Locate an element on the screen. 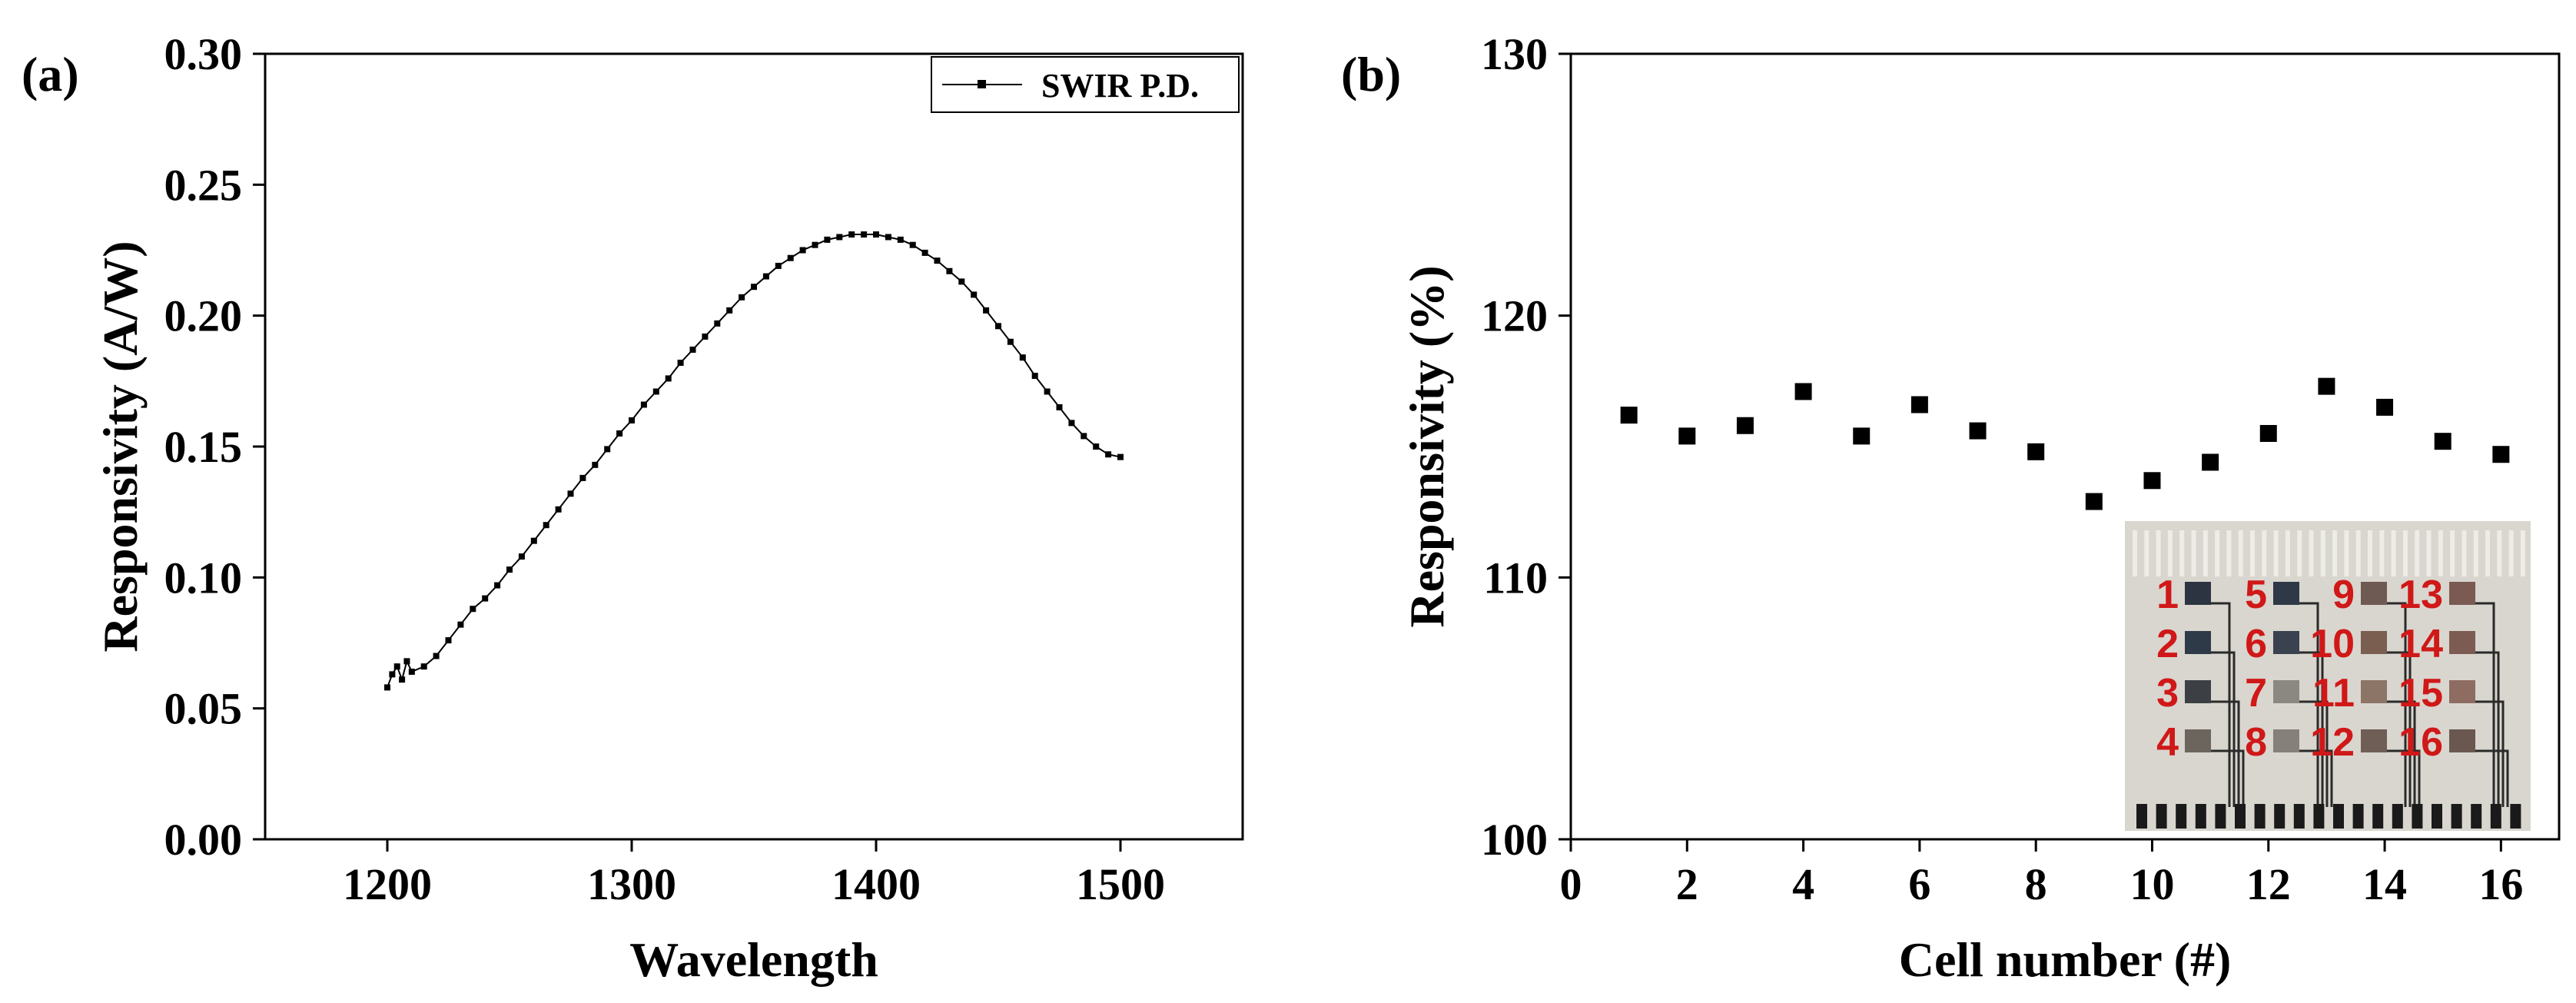 The image size is (2576, 1003). series-line is located at coordinates (754, 461).